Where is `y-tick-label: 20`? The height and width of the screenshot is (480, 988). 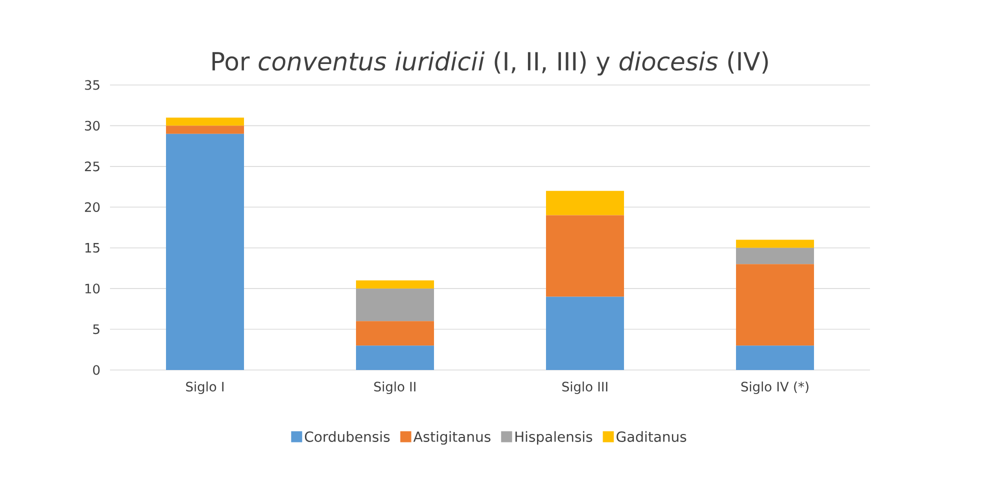 y-tick-label: 20 is located at coordinates (92, 207).